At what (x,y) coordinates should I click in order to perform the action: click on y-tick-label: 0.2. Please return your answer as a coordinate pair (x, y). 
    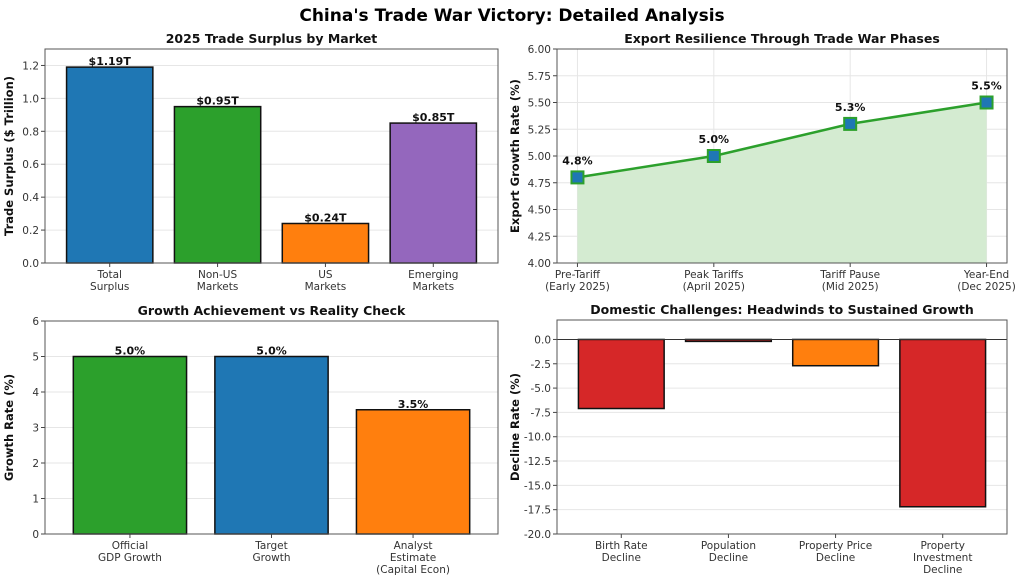
    Looking at the image, I should click on (30, 231).